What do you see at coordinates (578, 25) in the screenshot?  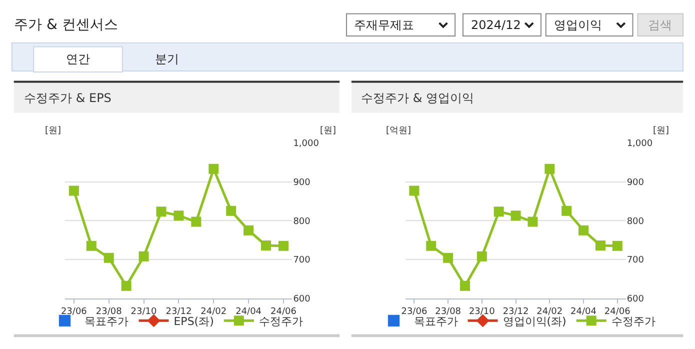 I see `text: 영업이익` at bounding box center [578, 25].